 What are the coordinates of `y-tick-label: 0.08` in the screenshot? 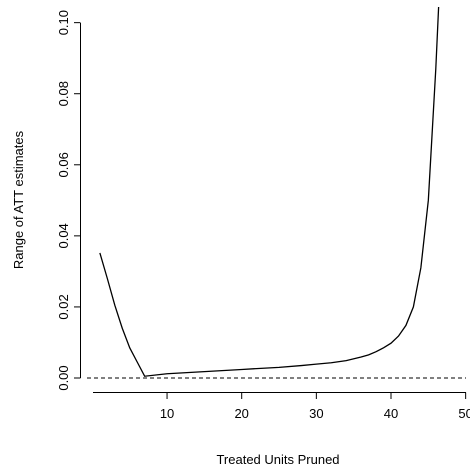 It's located at (63, 93).